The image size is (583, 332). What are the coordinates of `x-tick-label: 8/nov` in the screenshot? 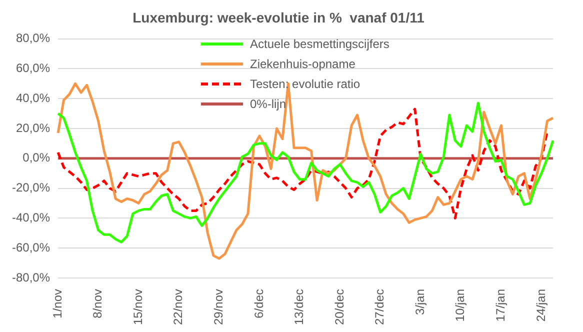 It's located at (97, 303).